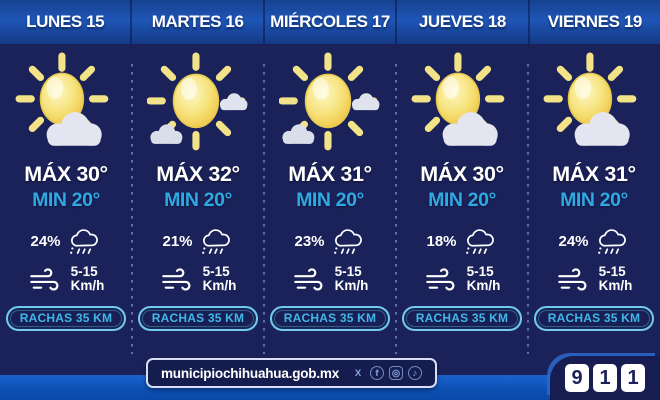 This screenshot has width=660, height=400. Describe the element at coordinates (177, 241) in the screenshot. I see `rain-probability: 21%` at that location.